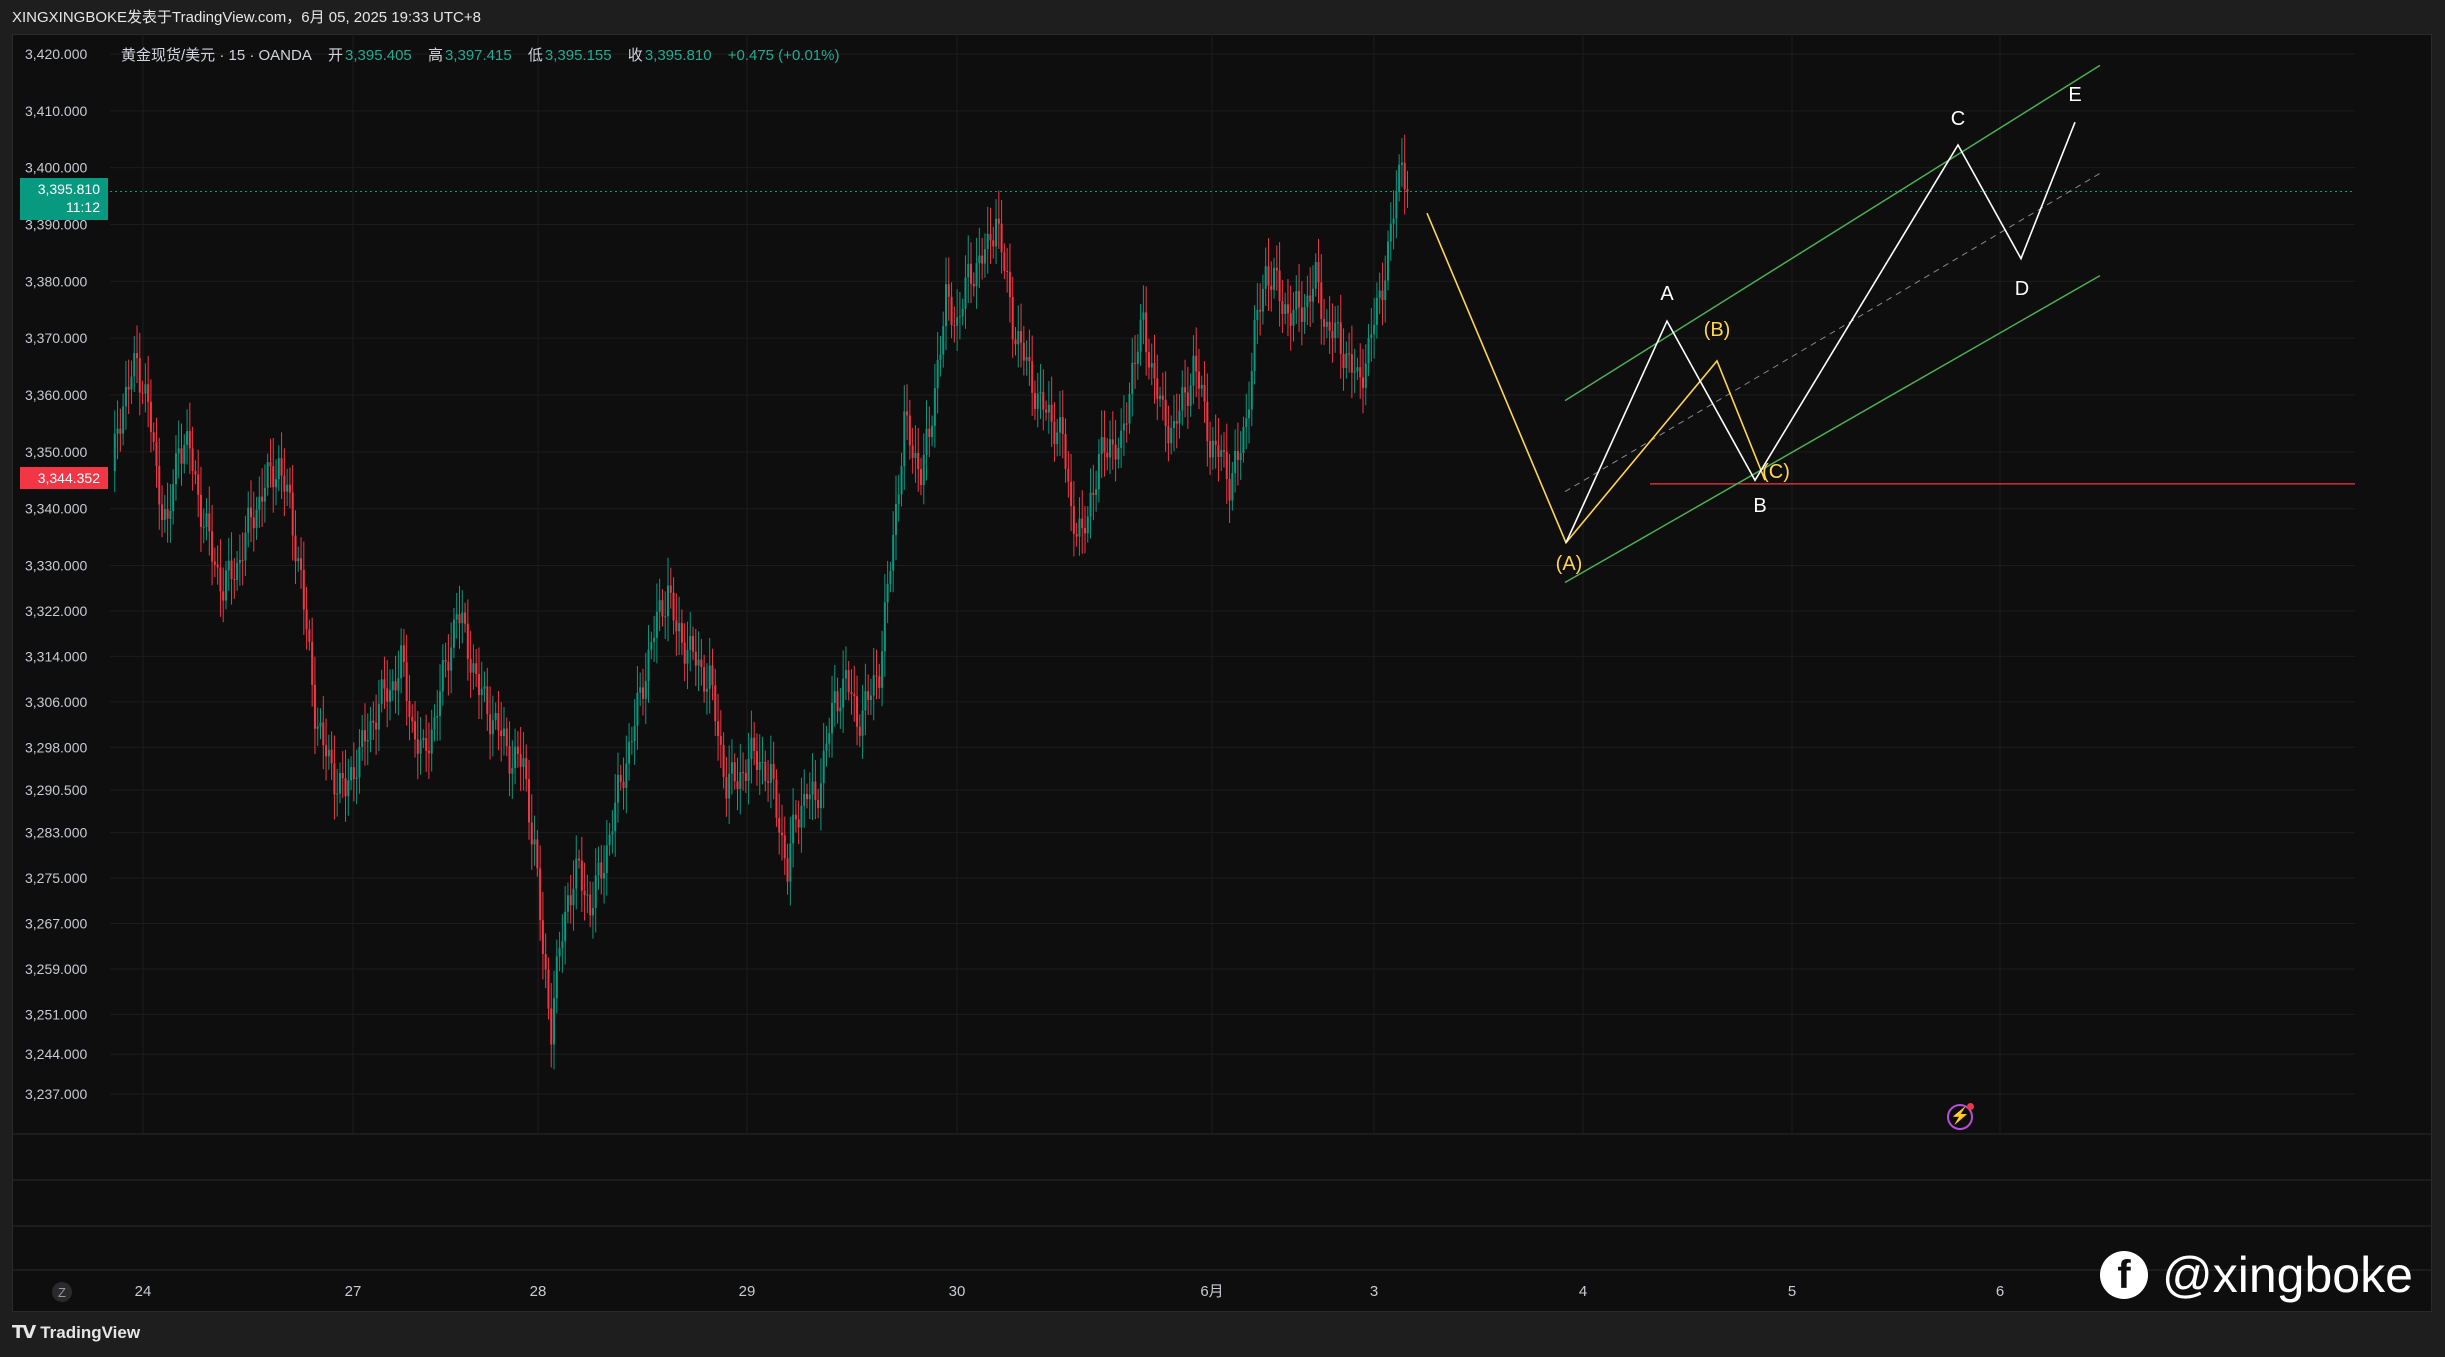 This screenshot has height=1357, width=2445. What do you see at coordinates (56, 1094) in the screenshot?
I see `y-tick-label: 3,237.000` at bounding box center [56, 1094].